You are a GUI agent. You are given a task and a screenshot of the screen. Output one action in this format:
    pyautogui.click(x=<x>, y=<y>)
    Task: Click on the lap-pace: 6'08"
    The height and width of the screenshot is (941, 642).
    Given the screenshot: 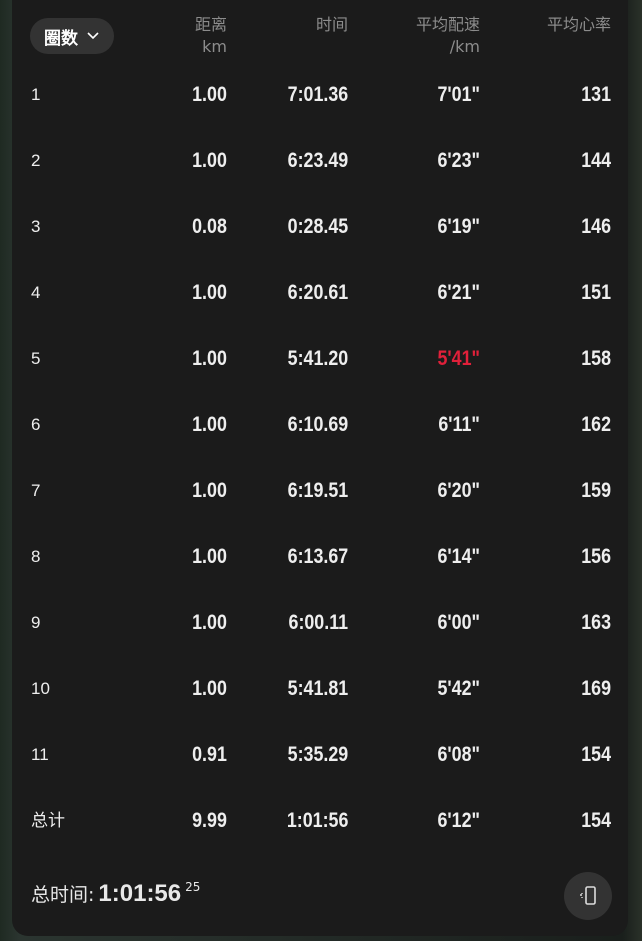 What is the action you would take?
    pyautogui.click(x=459, y=754)
    